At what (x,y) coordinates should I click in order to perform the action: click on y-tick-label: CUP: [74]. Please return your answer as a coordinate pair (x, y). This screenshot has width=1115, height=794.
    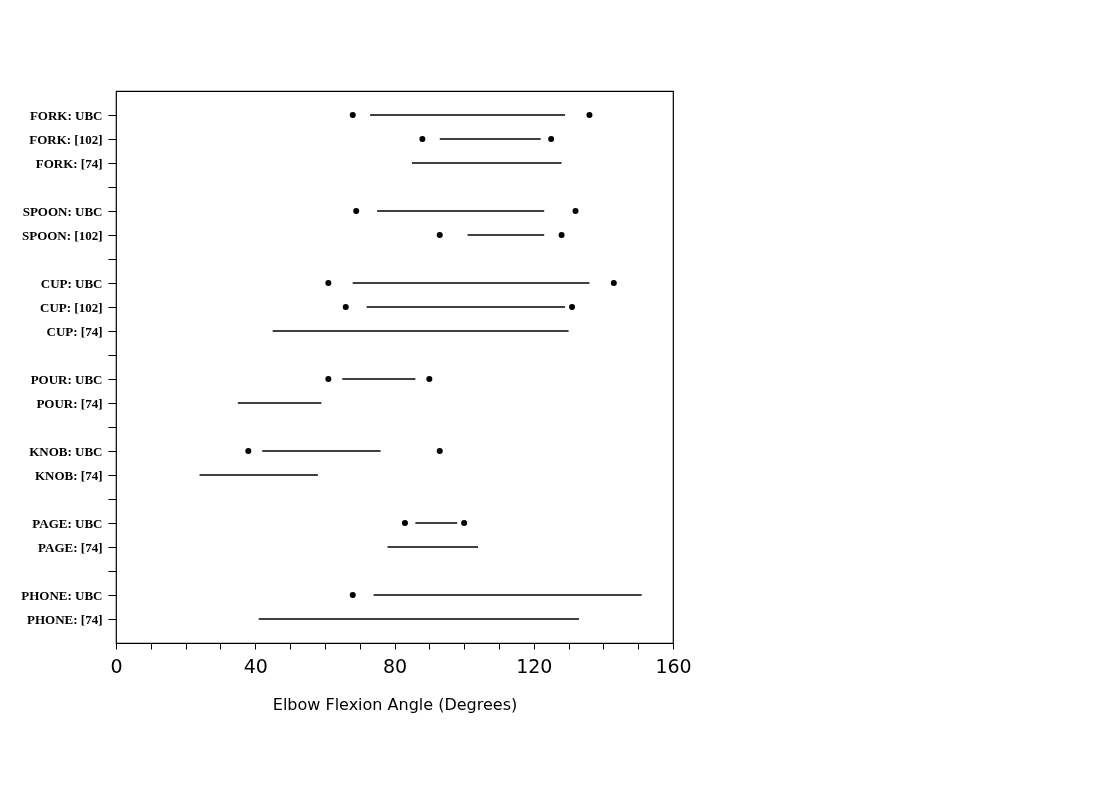
    Looking at the image, I should click on (74, 331).